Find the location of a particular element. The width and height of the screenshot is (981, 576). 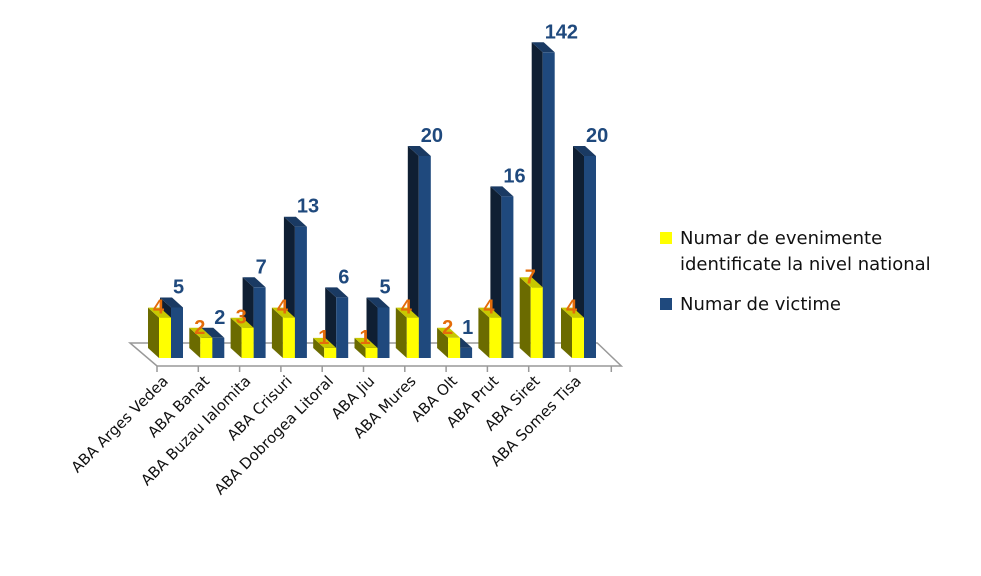

legend-item-victims: Numar de victime is located at coordinates (815, 305).